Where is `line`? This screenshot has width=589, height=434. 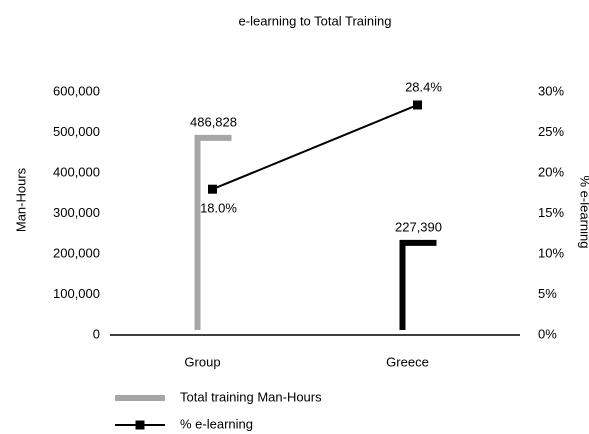
line is located at coordinates (315, 147).